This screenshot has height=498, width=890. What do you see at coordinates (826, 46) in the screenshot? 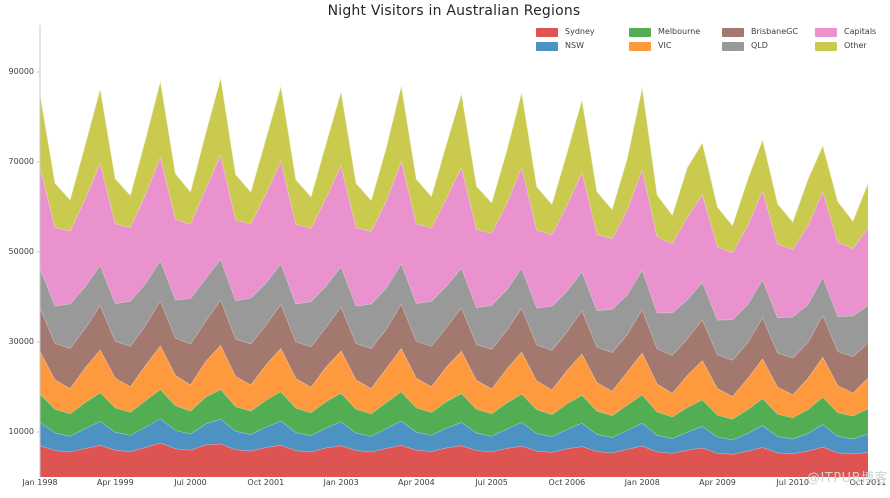
I see `legend-swatch-other` at bounding box center [826, 46].